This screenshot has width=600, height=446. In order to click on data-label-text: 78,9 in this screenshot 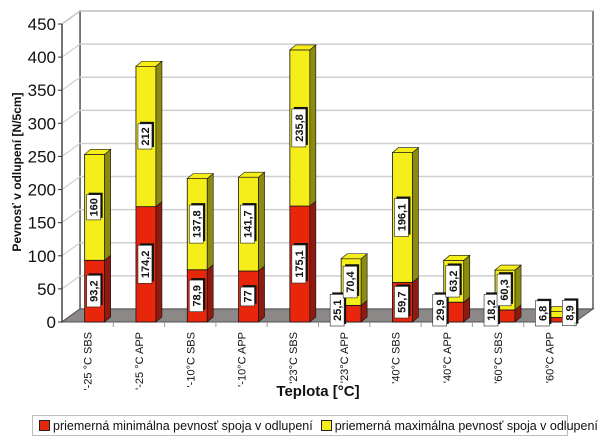, I will do `click(197, 295)`.